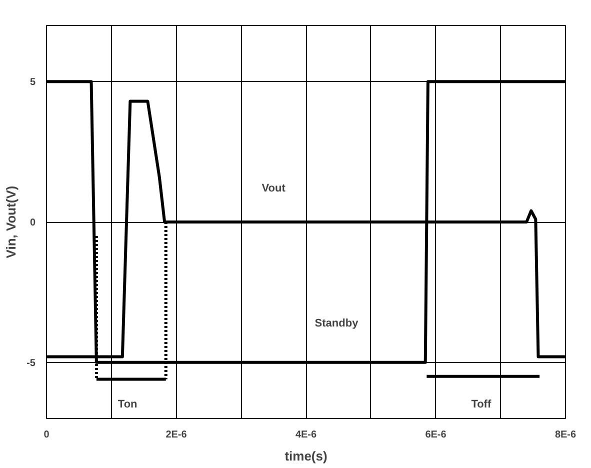  I want to click on y-axis-title: Vin, Vout(V), so click(11, 222).